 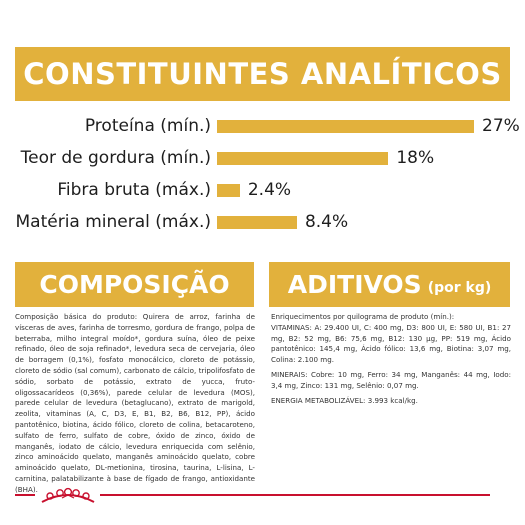 I want to click on royal-canin-crown-logo-icon, so click(x=68, y=495).